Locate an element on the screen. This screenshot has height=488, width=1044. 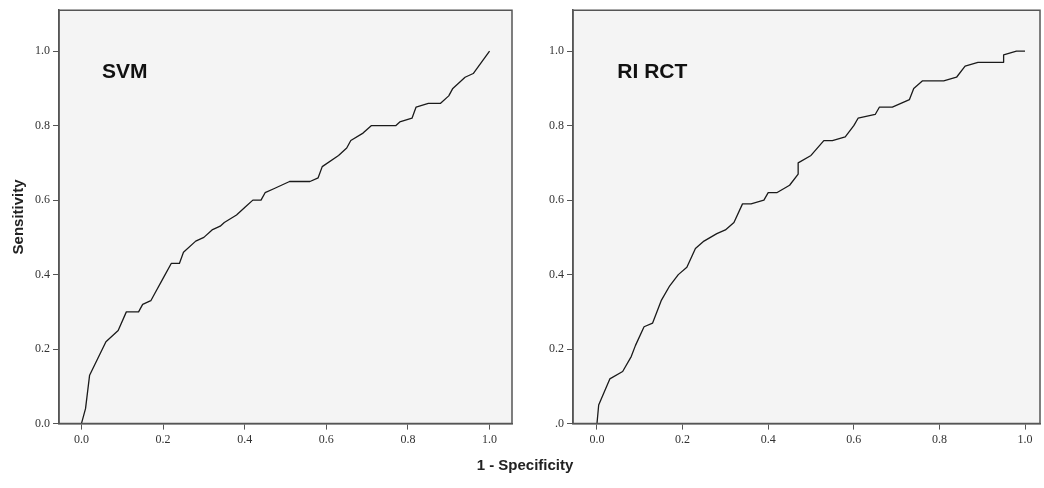
y-tick-label: .0 is located at coordinates (559, 422).